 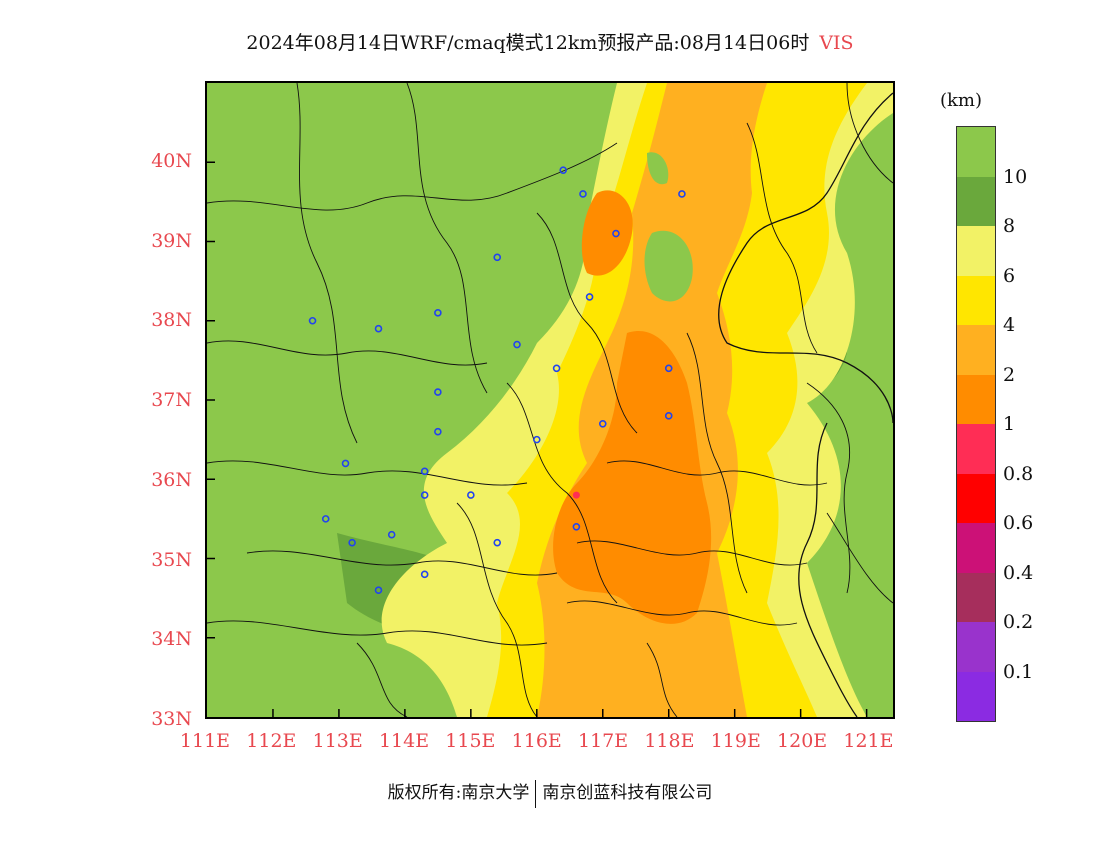 What do you see at coordinates (1015, 176) in the screenshot?
I see `legend-label: 10` at bounding box center [1015, 176].